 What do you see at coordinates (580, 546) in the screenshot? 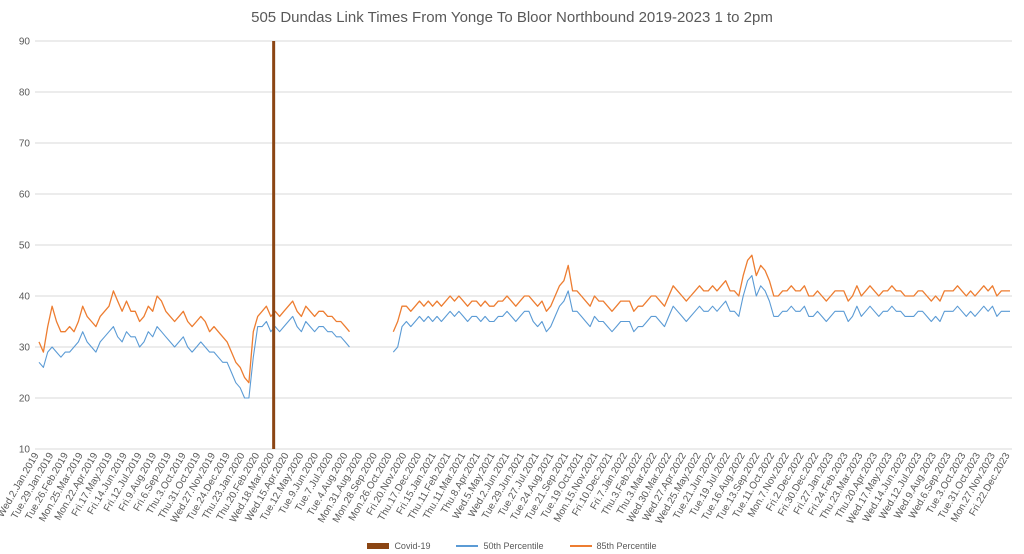
I see `legend-swatch-85th` at bounding box center [580, 546].